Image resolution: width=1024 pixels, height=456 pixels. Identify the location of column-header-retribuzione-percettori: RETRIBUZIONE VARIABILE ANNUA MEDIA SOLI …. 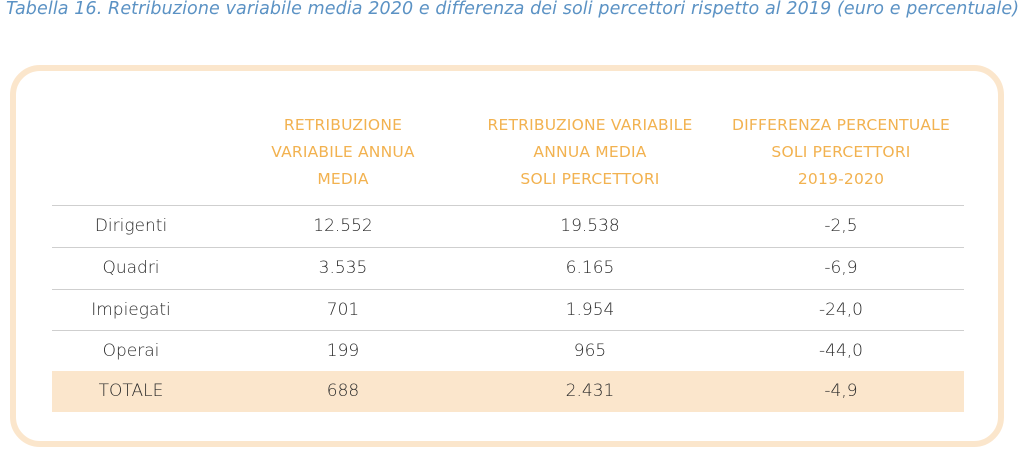
(590, 152).